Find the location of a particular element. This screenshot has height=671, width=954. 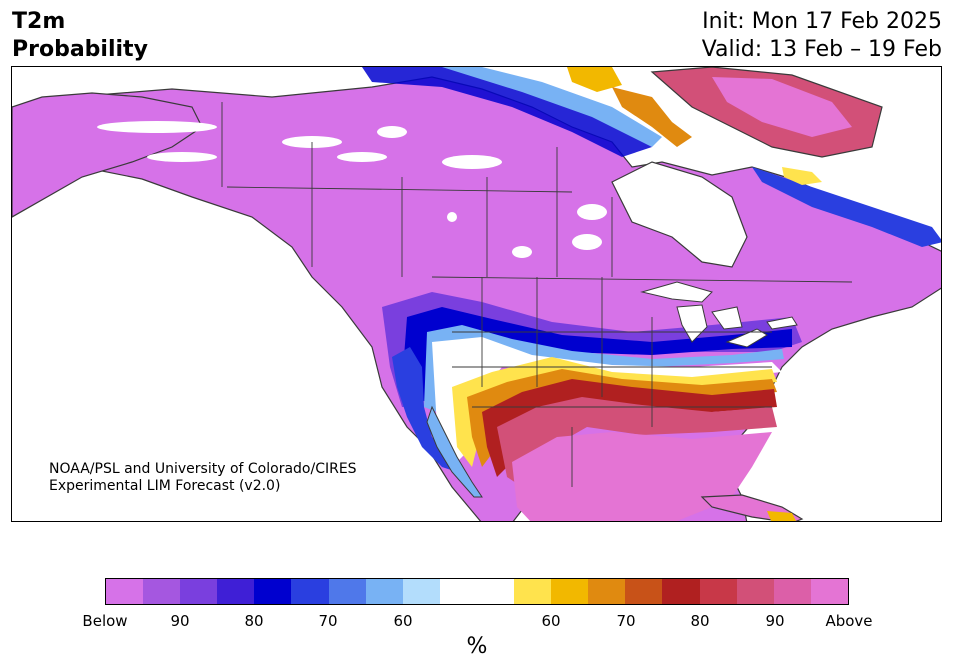

variable-label: T2m is located at coordinates (39, 21).